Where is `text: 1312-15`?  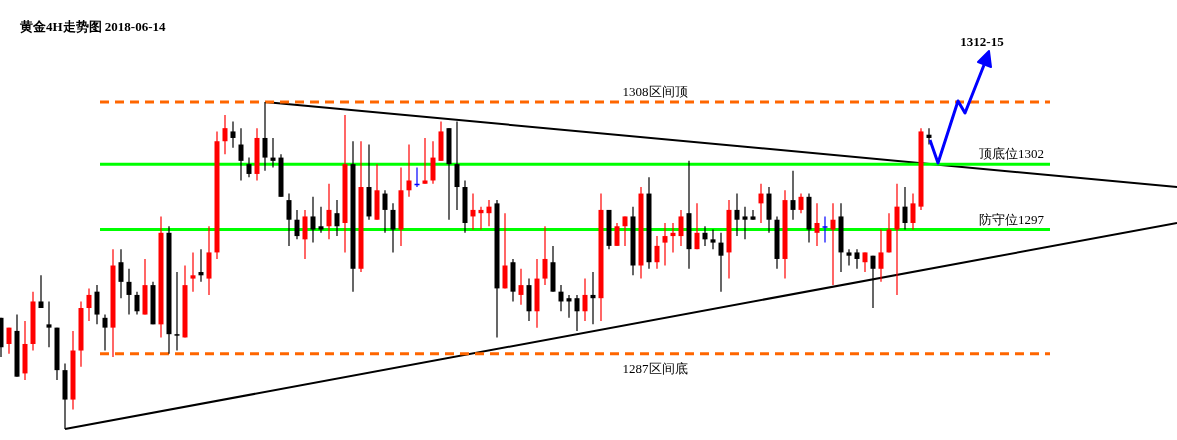 text: 1312-15 is located at coordinates (982, 41).